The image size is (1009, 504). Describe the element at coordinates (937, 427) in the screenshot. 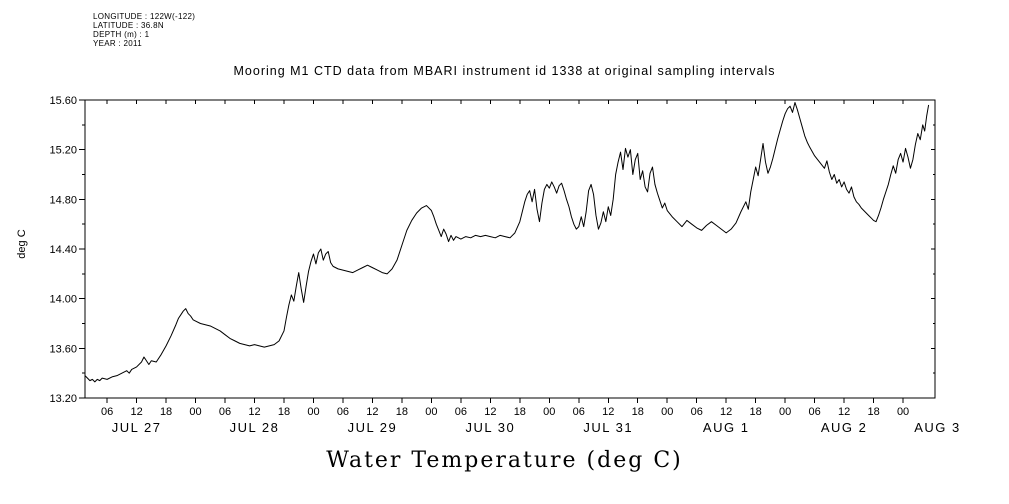

I see `x-day-label: AUG 3` at that location.